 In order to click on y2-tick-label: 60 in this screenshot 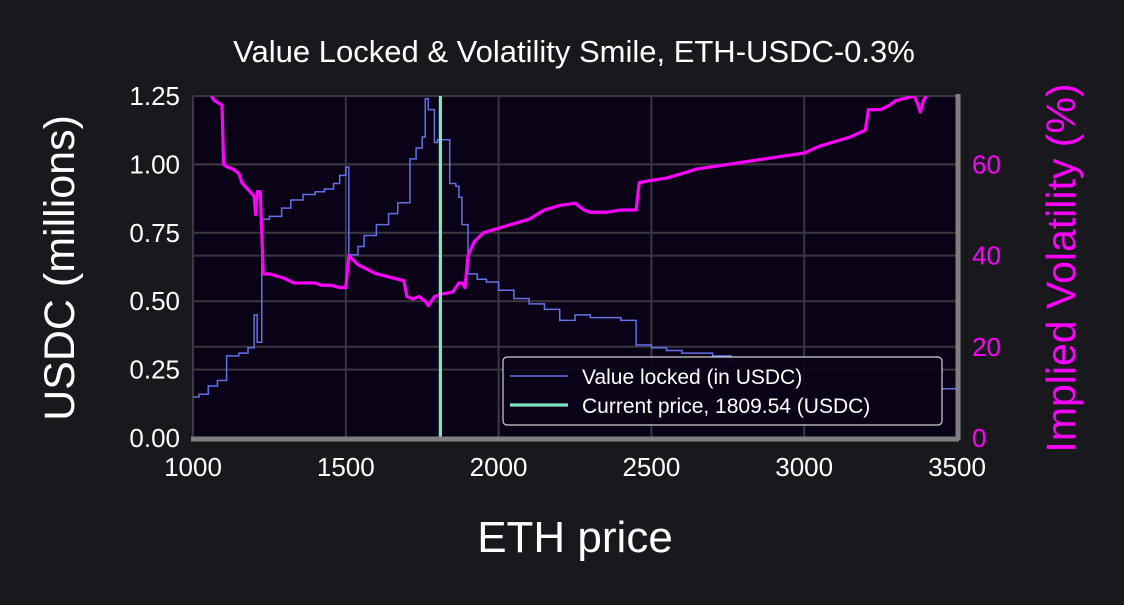, I will do `click(986, 164)`.